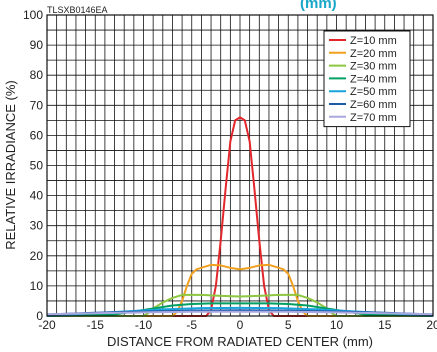  Describe the element at coordinates (33, 15) in the screenshot. I see `y-tick-label: 100` at that location.